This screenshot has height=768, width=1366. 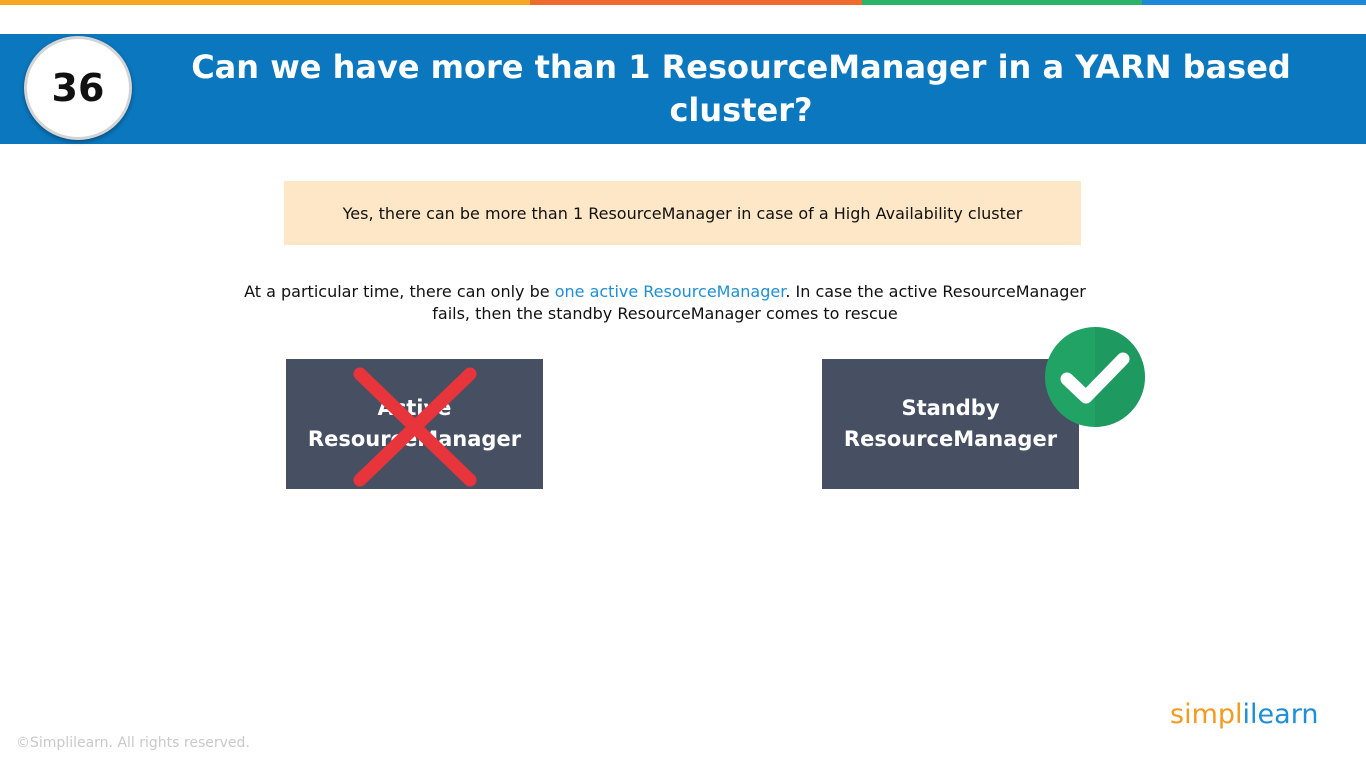 What do you see at coordinates (1002, 2) in the screenshot?
I see `stripe-green` at bounding box center [1002, 2].